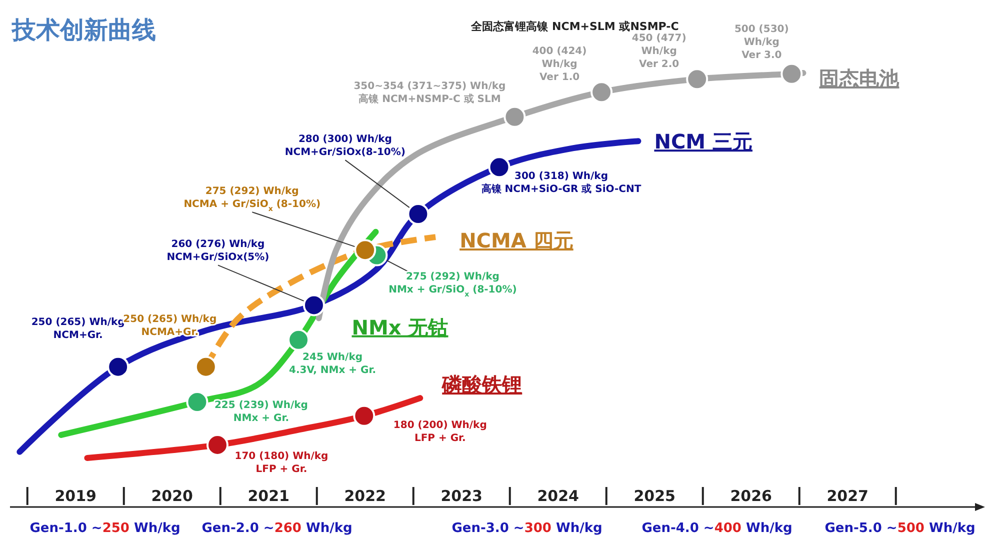 This screenshot has height=540, width=990. What do you see at coordinates (761, 42) in the screenshot?
I see `annotation: 500 (530) Wh/kg Ver 3.0` at bounding box center [761, 42].